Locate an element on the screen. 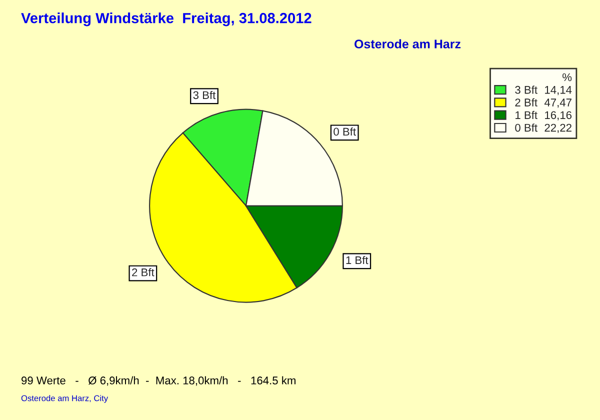 Image resolution: width=600 pixels, height=420 pixels. legend-title: % is located at coordinates (567, 77).